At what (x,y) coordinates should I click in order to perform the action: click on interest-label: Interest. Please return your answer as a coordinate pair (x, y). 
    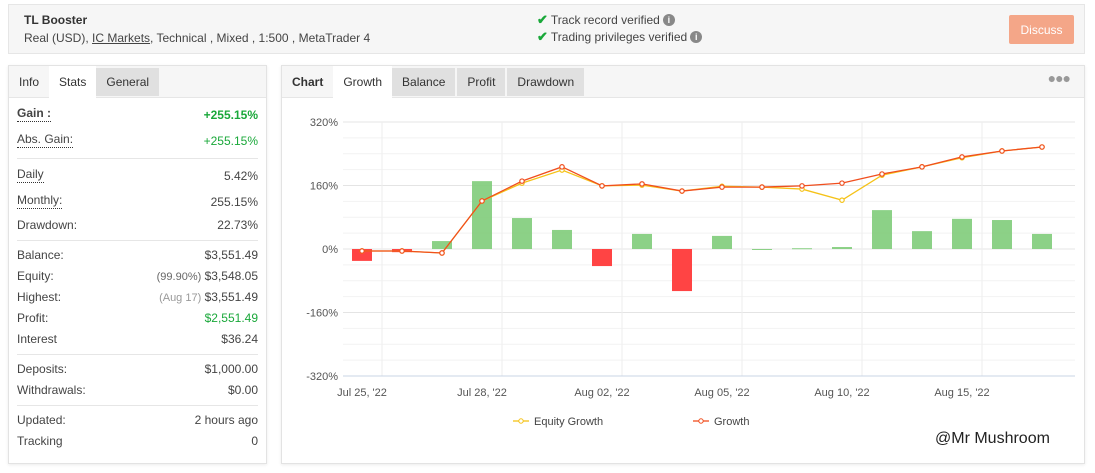
    Looking at the image, I should click on (37, 339).